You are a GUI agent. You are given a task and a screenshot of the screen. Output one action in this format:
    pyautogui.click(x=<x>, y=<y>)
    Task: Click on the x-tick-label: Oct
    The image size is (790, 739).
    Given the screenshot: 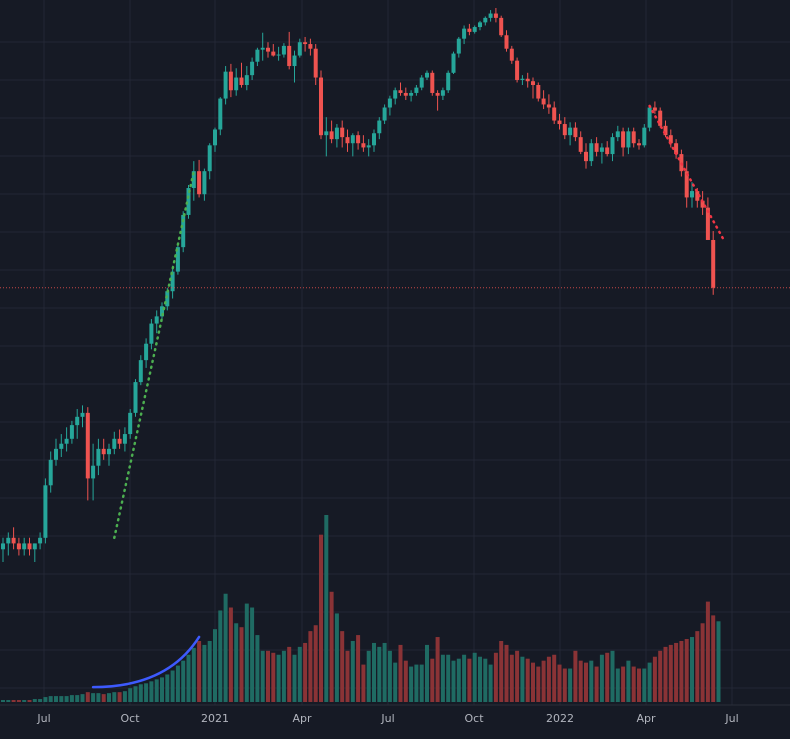 What is the action you would take?
    pyautogui.click(x=130, y=718)
    